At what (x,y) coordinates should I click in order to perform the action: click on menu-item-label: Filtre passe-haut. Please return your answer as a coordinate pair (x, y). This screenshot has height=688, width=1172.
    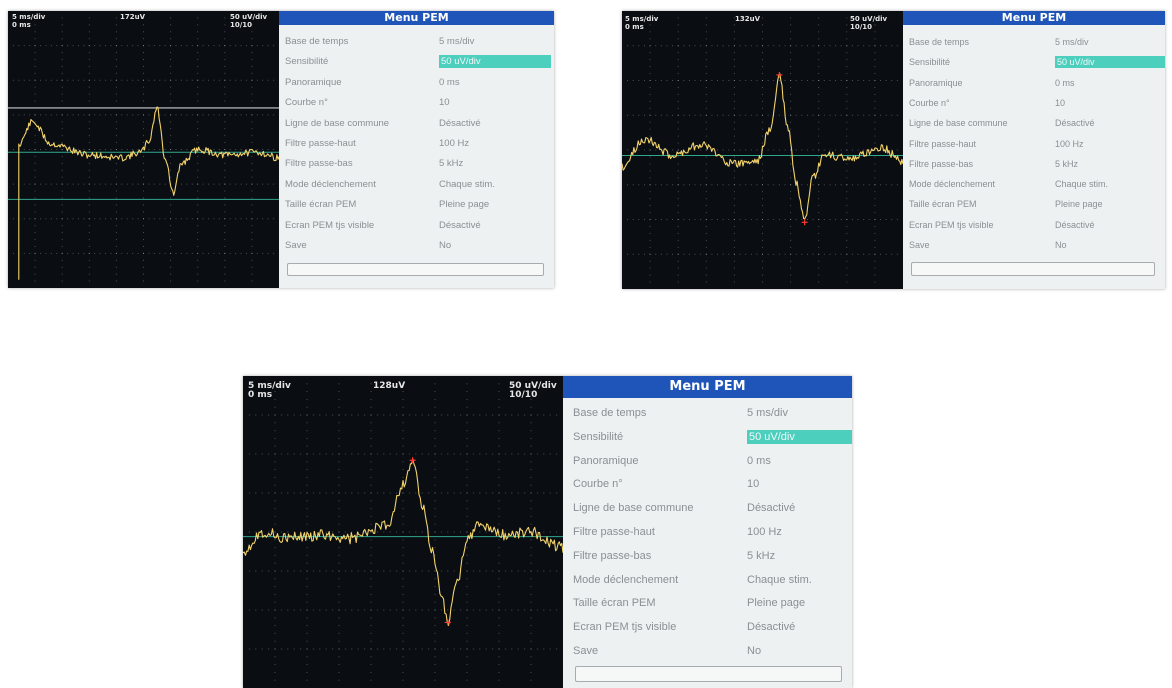
    Looking at the image, I should click on (320, 143).